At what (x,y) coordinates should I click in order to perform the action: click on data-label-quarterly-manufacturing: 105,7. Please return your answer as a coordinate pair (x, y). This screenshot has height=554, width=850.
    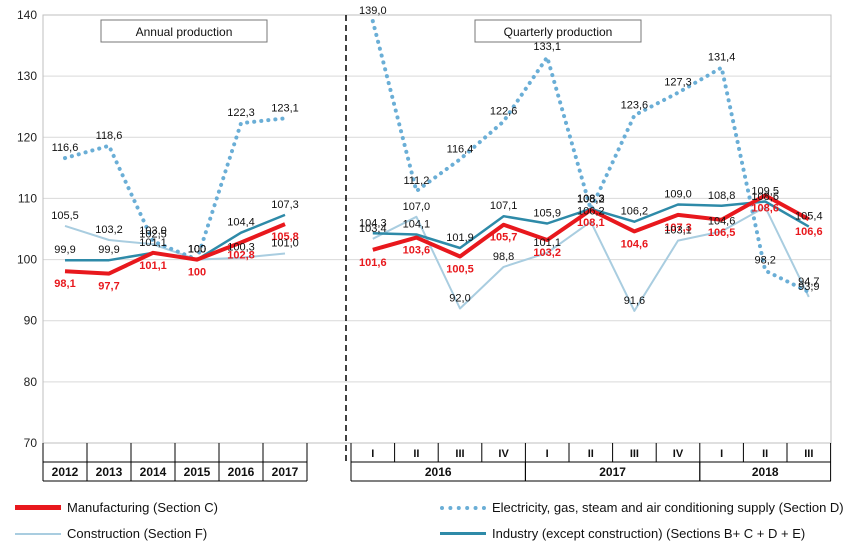
    Looking at the image, I should click on (504, 238).